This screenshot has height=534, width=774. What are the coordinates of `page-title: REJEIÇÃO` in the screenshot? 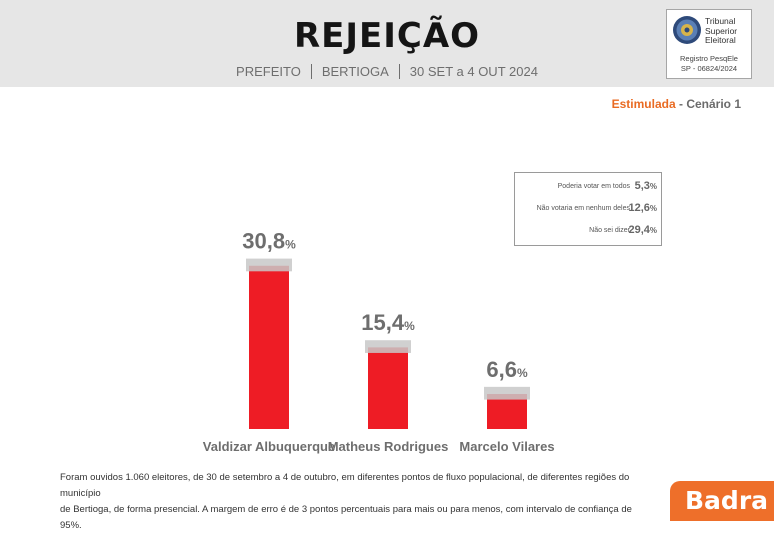 It's located at (387, 36).